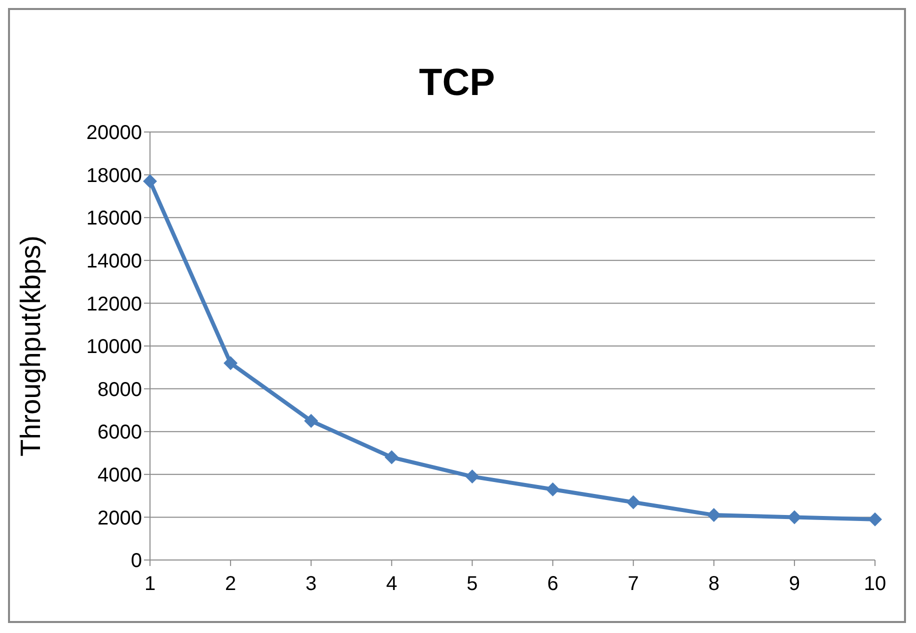 The width and height of the screenshot is (916, 633). Describe the element at coordinates (457, 83) in the screenshot. I see `chart-title: TCP` at that location.